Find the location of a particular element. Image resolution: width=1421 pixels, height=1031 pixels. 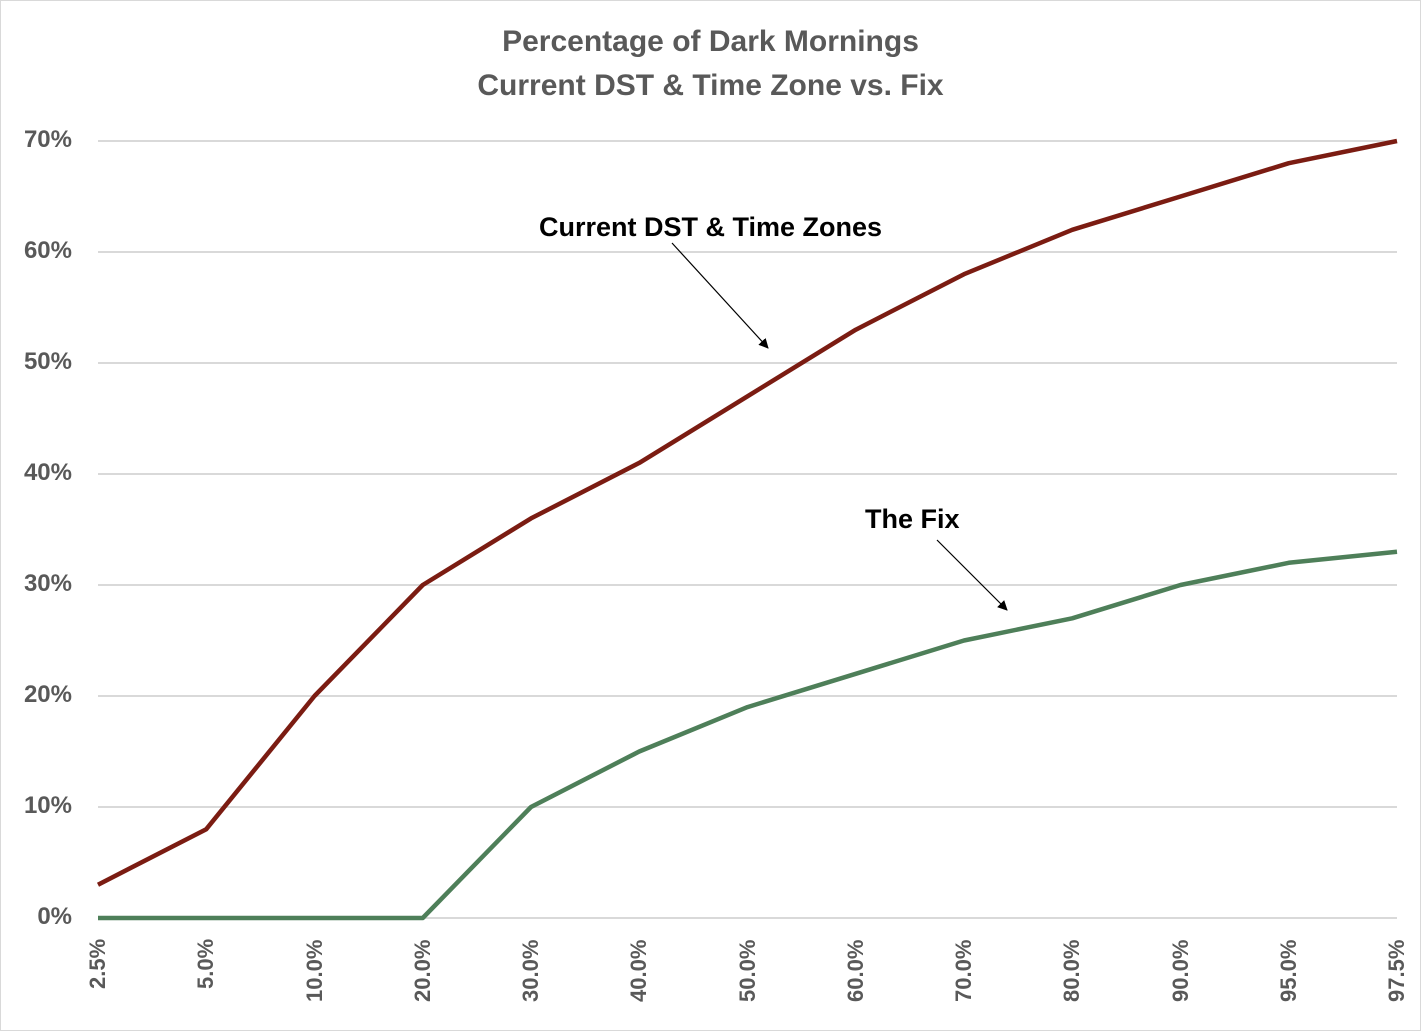

annotation-arrow-current is located at coordinates (720, 295).